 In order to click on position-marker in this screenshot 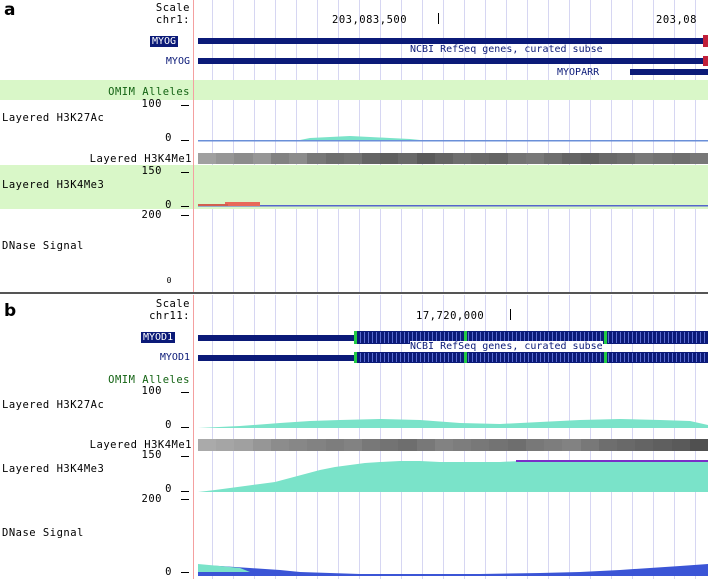, I will do `click(438, 18)`.